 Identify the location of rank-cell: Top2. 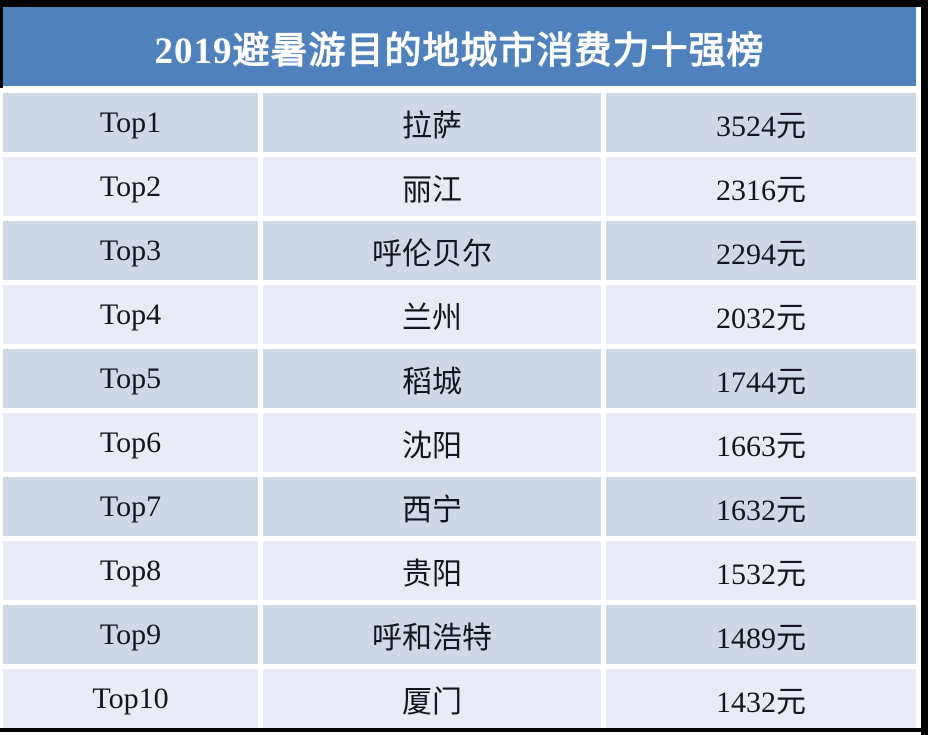
(130, 186).